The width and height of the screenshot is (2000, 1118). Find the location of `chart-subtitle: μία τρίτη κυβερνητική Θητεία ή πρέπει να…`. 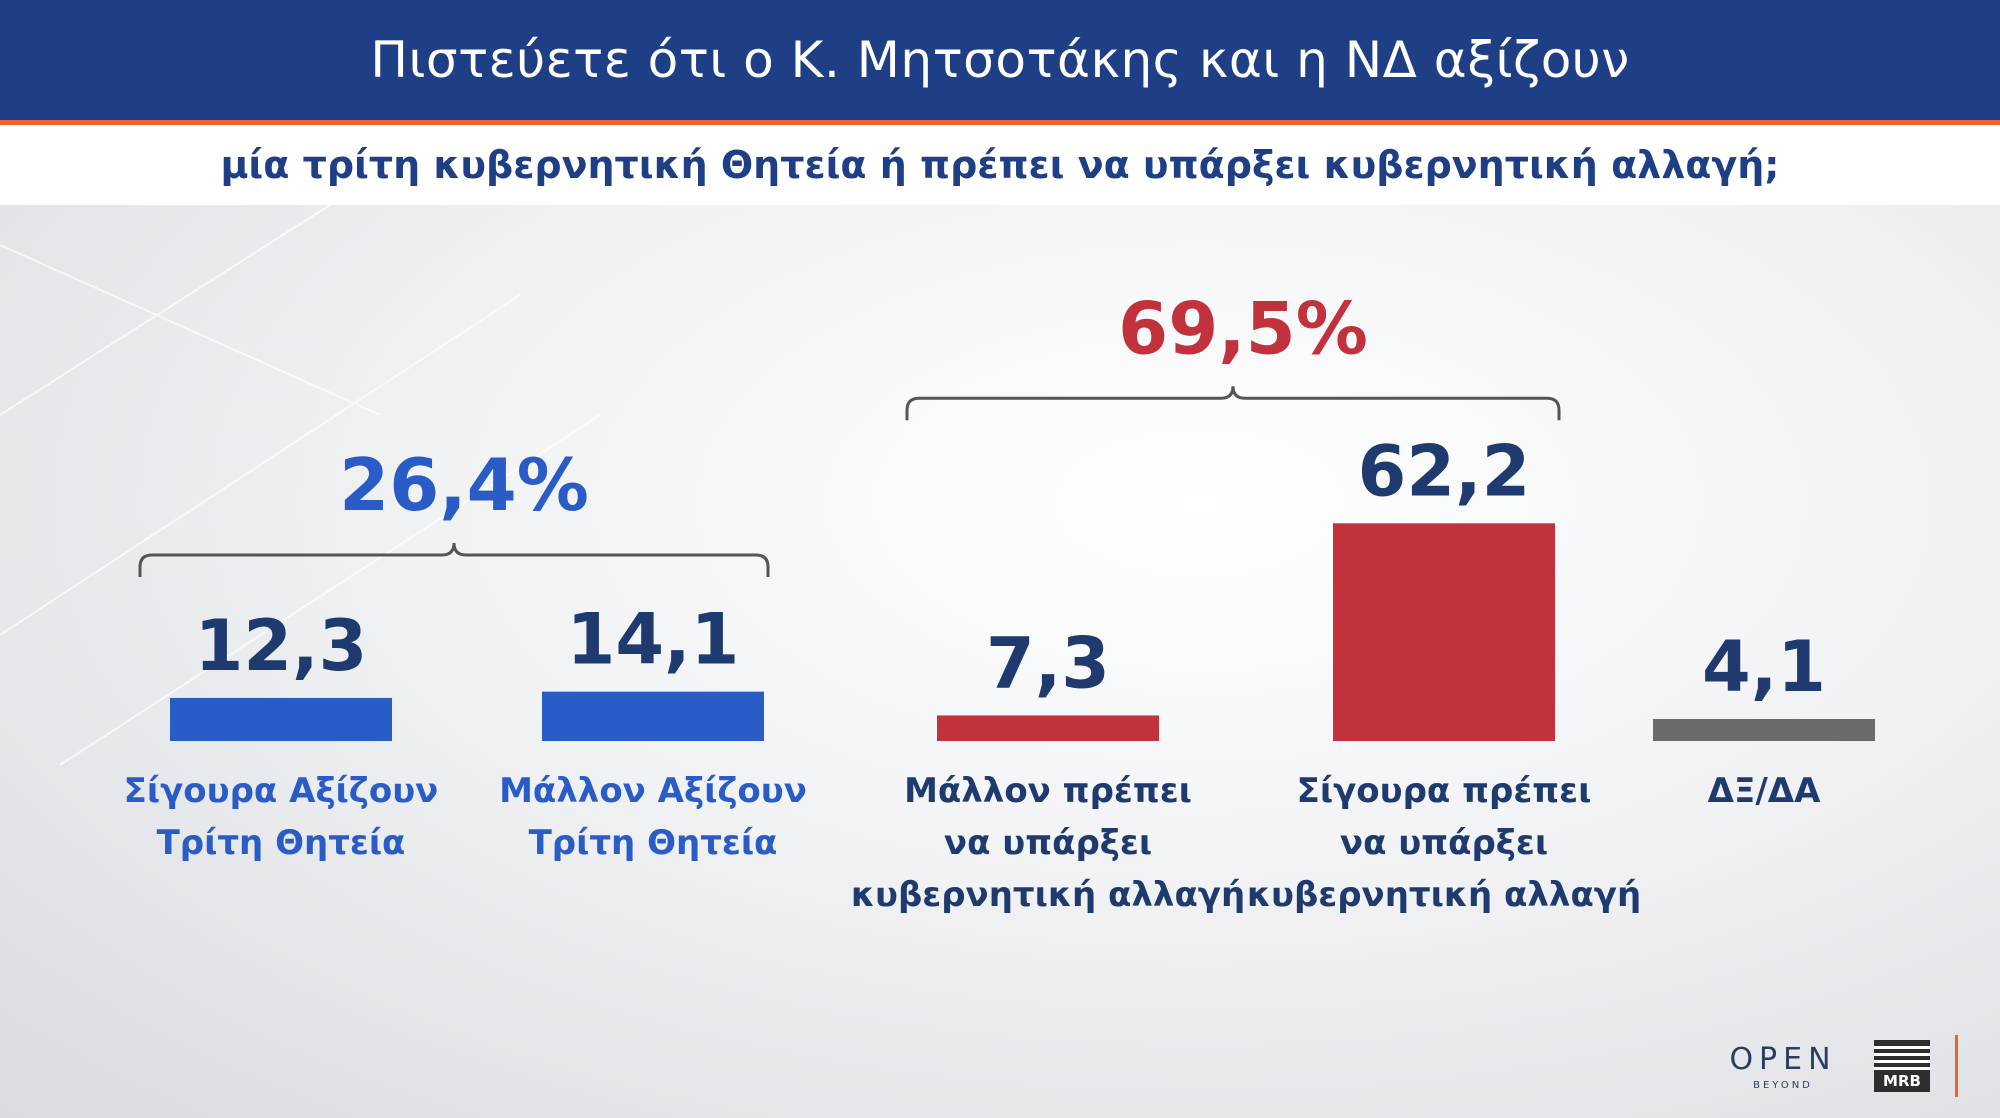

chart-subtitle: μία τρίτη κυβερνητική Θητεία ή πρέπει να… is located at coordinates (1000, 165).